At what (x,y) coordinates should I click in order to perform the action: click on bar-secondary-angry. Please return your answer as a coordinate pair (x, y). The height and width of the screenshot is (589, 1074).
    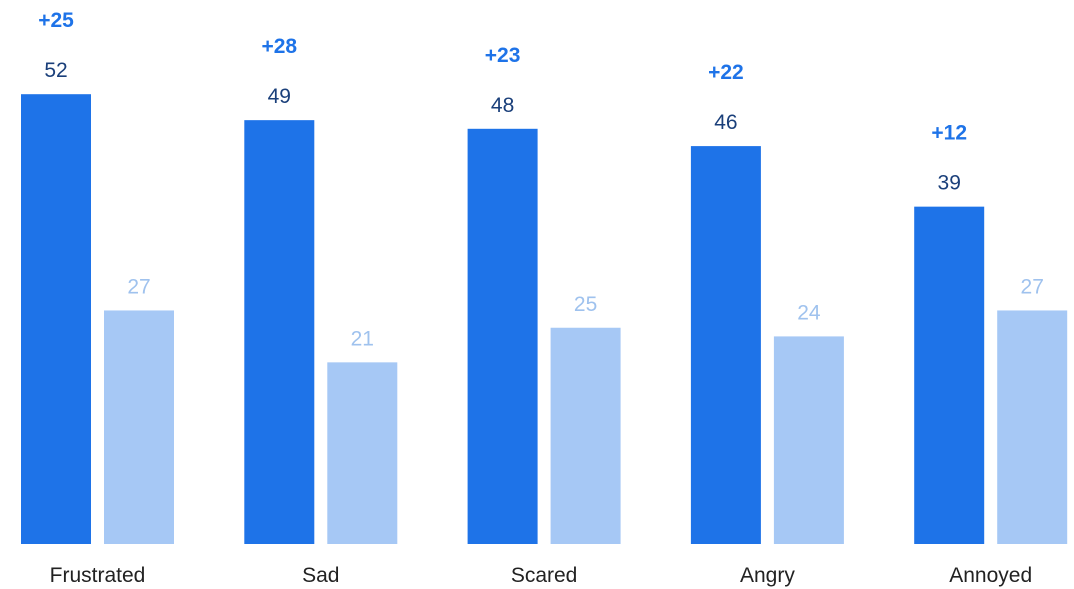
    Looking at the image, I should click on (808, 440).